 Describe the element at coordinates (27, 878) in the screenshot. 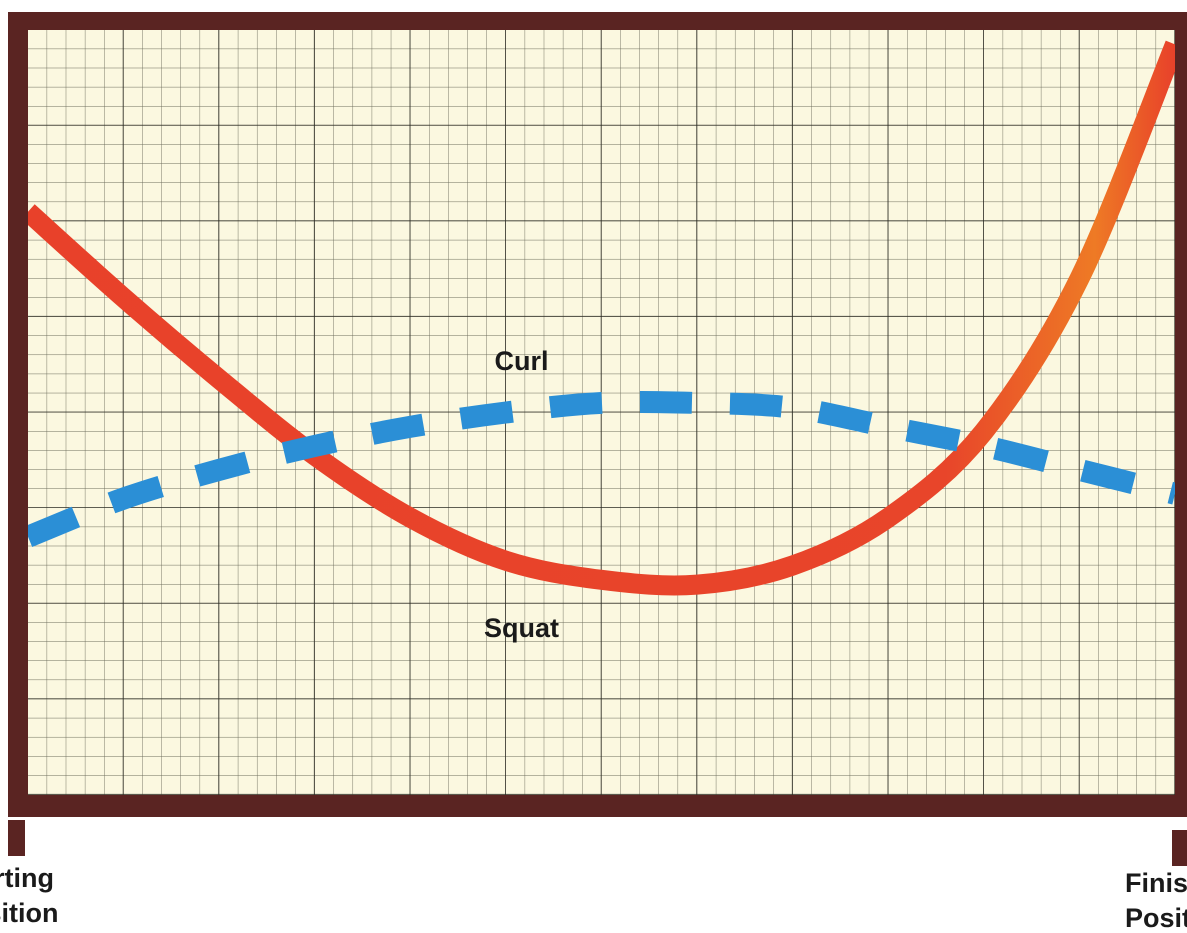

I see `start-label: Starting` at that location.